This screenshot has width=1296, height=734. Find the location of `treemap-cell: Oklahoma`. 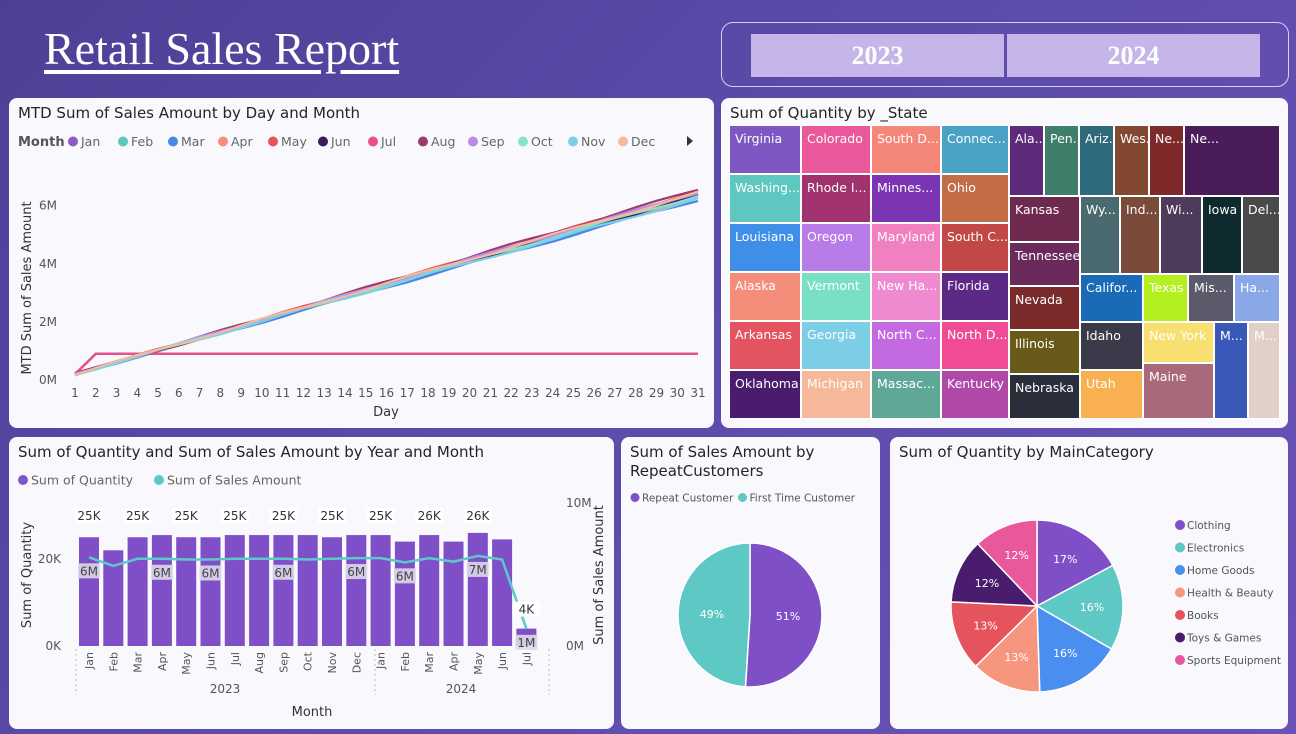

treemap-cell: Oklahoma is located at coordinates (765, 394).